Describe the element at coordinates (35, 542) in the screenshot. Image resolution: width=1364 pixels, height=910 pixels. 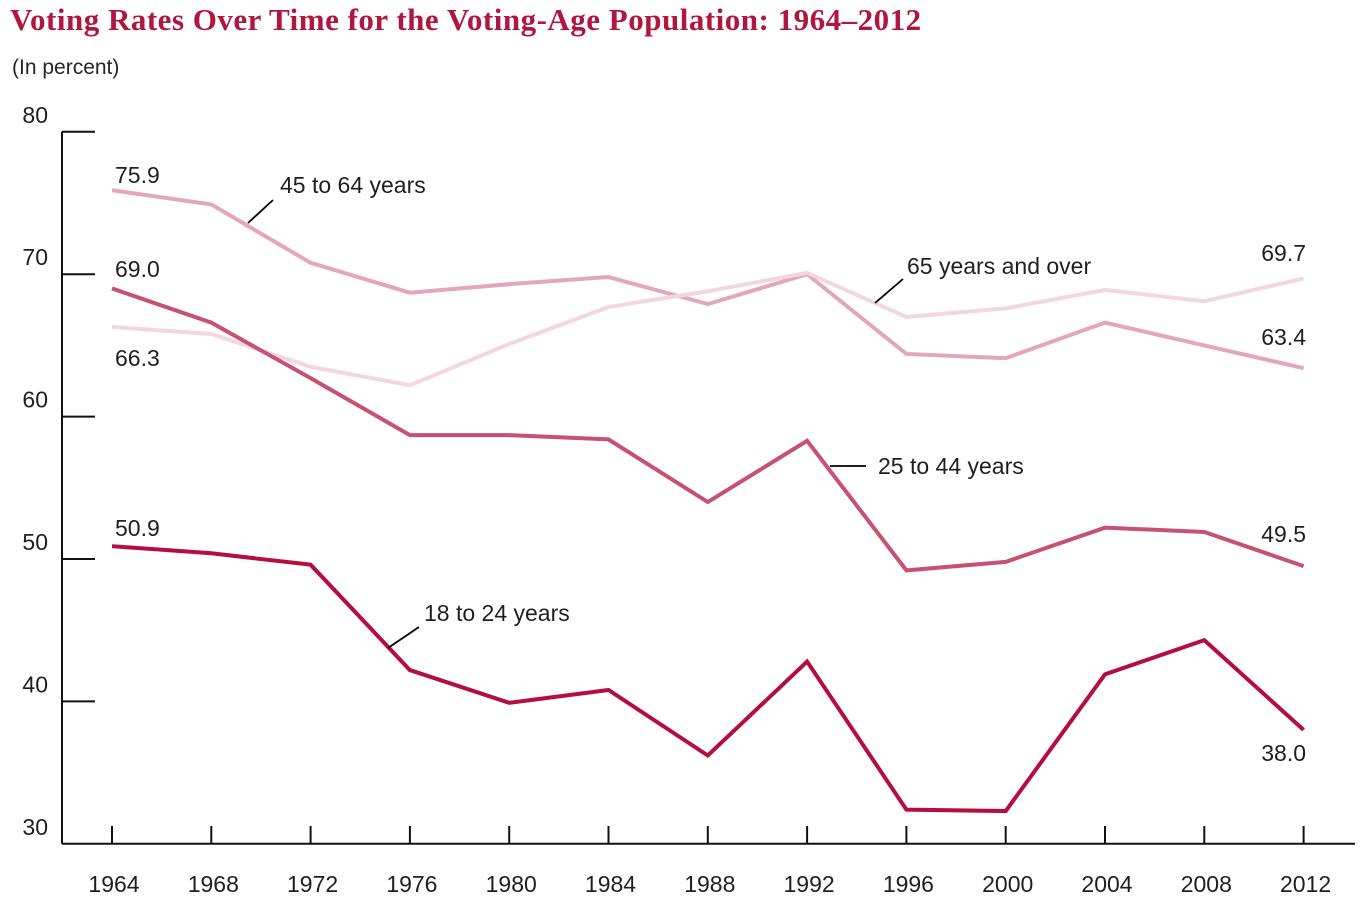
I see `y-axis-tick-label: 50` at that location.